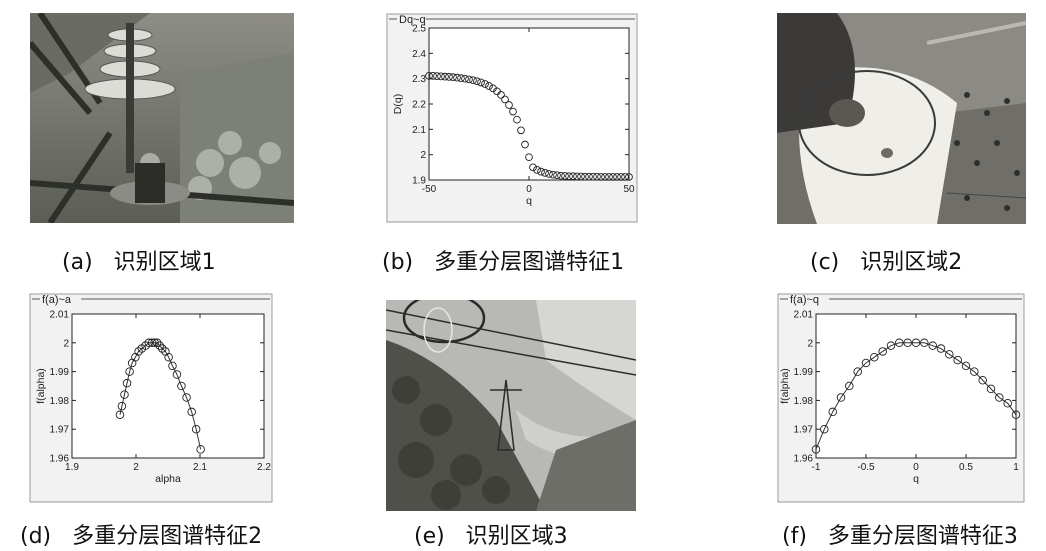 The height and width of the screenshot is (551, 1046). What do you see at coordinates (412, 20) in the screenshot?
I see `chart-title: Dq~q` at bounding box center [412, 20].